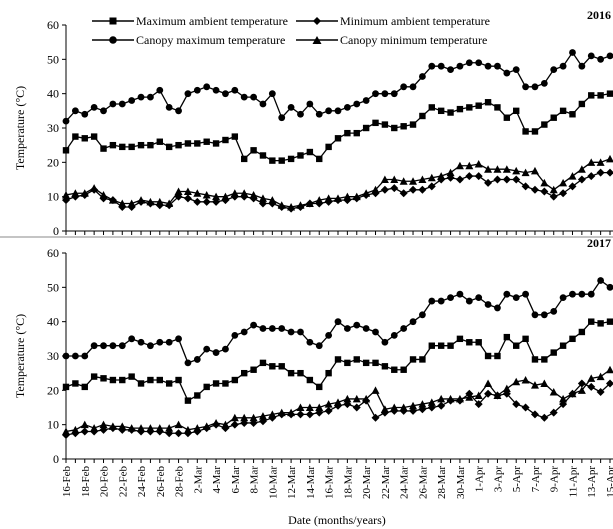  I want to click on y-tick-label: 40, so click(53, 94).